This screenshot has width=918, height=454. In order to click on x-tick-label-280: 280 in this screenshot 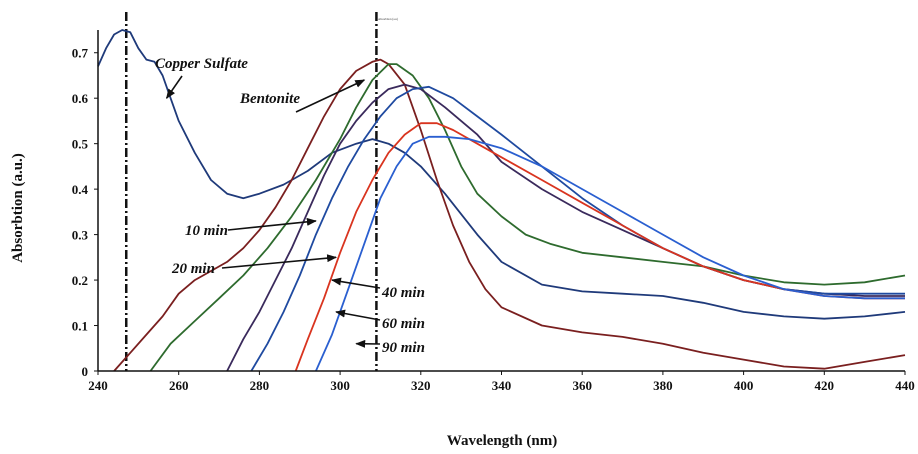, I will do `click(260, 385)`.